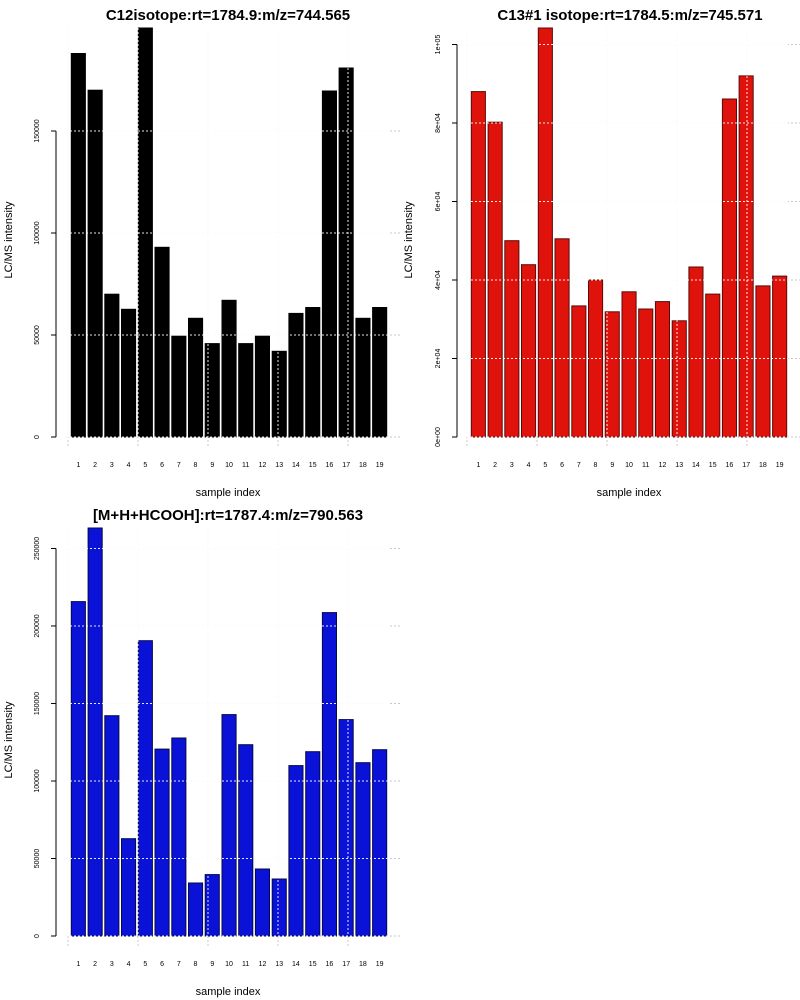 The image size is (800, 1000). I want to click on chart-title: C13#1 isotope:rt=1784.5:m/z=745.571, so click(629, 15).